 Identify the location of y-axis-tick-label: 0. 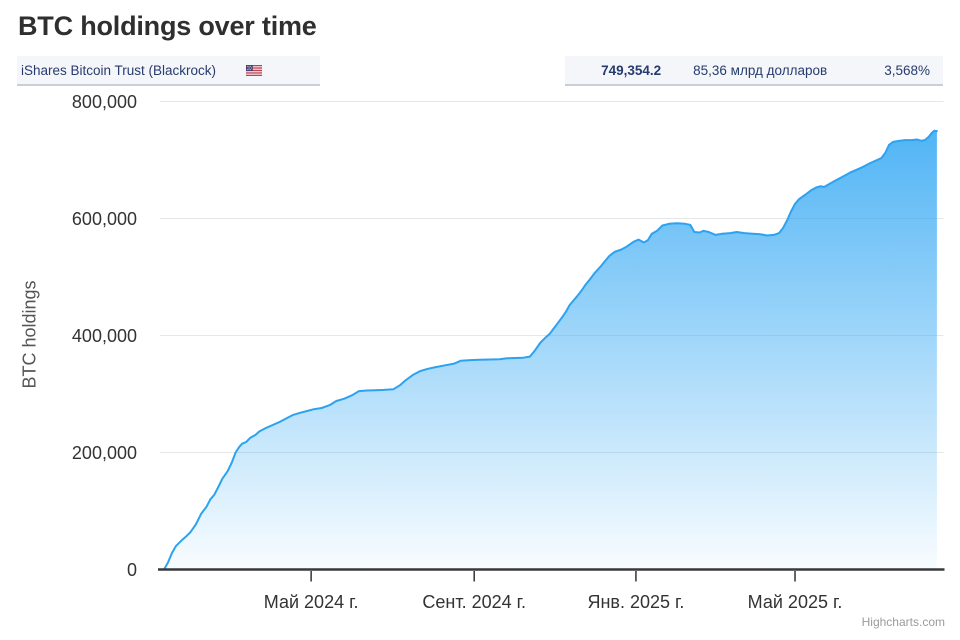
(131, 569).